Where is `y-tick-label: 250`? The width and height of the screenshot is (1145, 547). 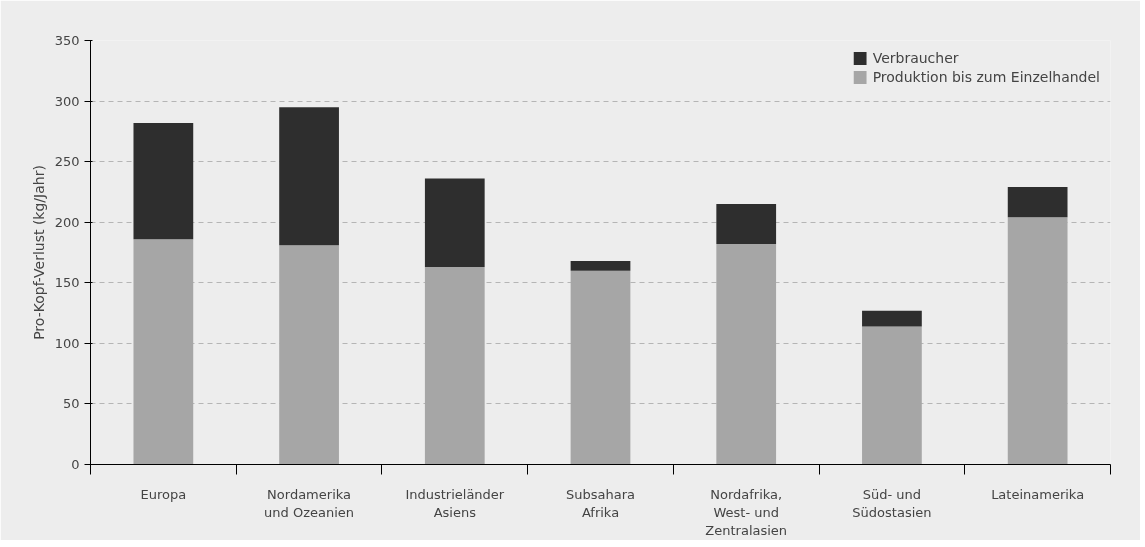
y-tick-label: 250 is located at coordinates (67, 162).